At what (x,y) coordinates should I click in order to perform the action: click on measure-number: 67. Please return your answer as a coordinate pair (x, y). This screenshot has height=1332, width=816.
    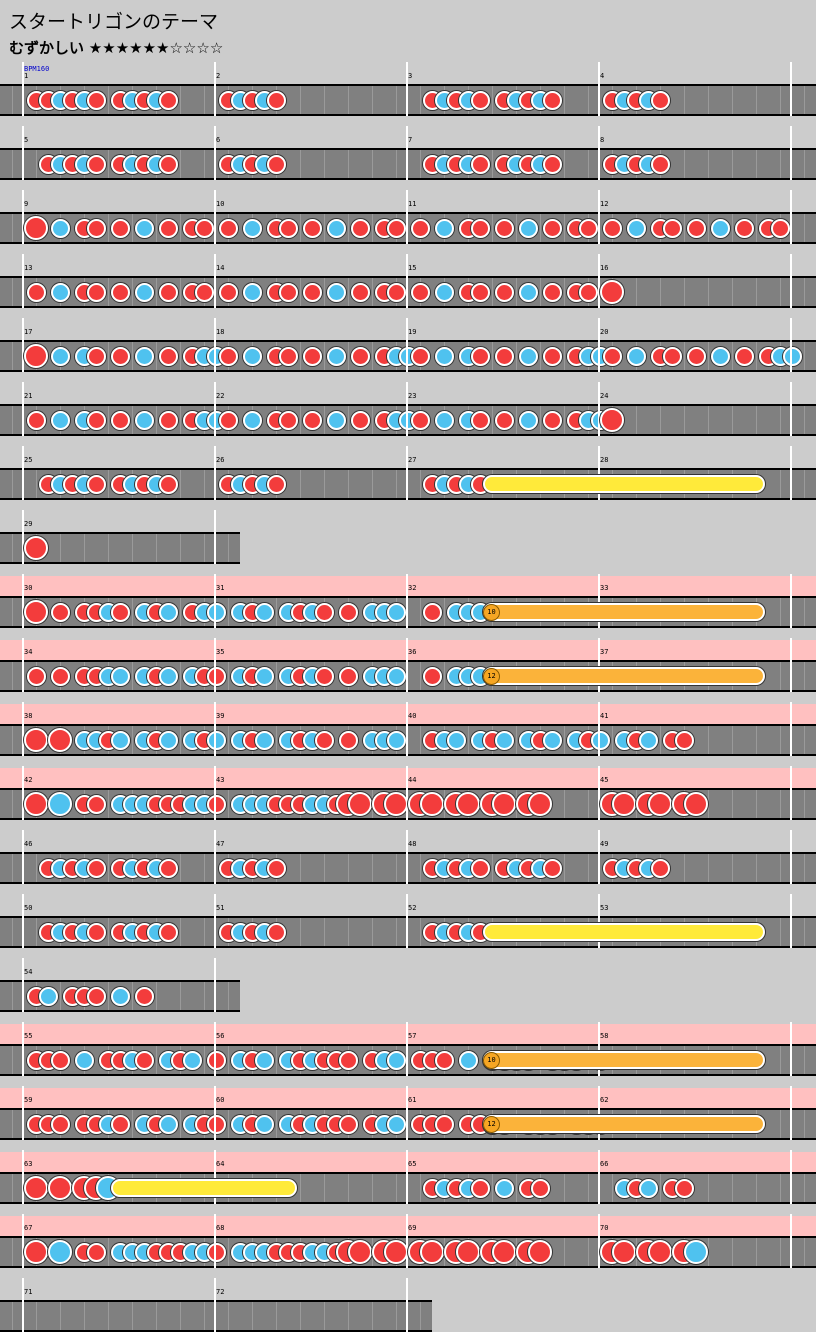
    Looking at the image, I should click on (28, 1228).